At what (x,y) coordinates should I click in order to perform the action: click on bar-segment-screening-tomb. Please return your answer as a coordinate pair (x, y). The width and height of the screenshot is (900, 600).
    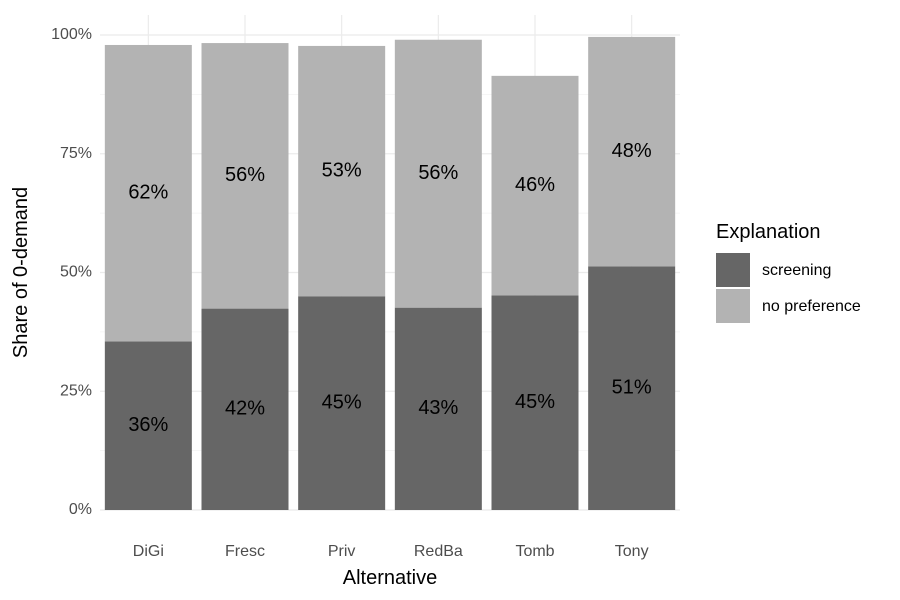
    Looking at the image, I should click on (535, 402).